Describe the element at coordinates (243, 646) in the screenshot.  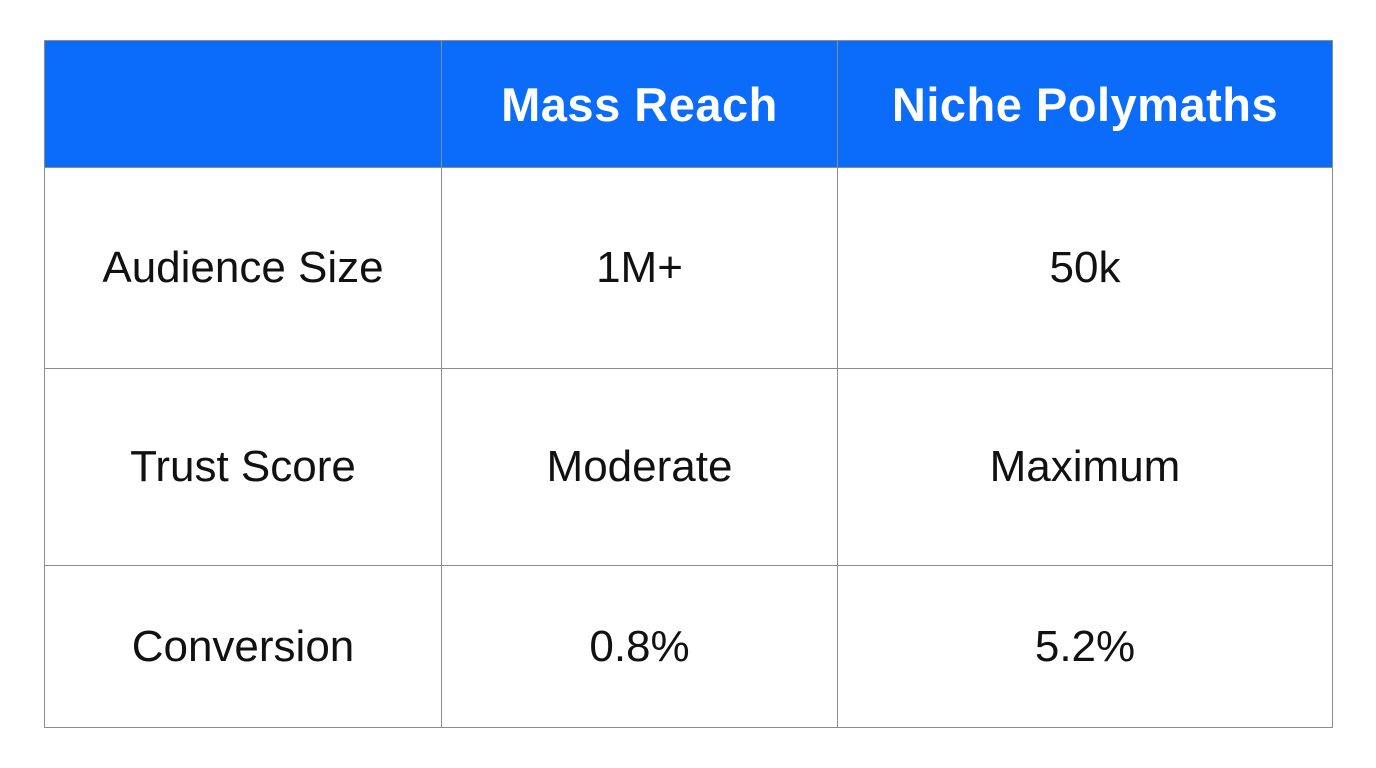
I see `row-label-conversion: Conversion` at that location.